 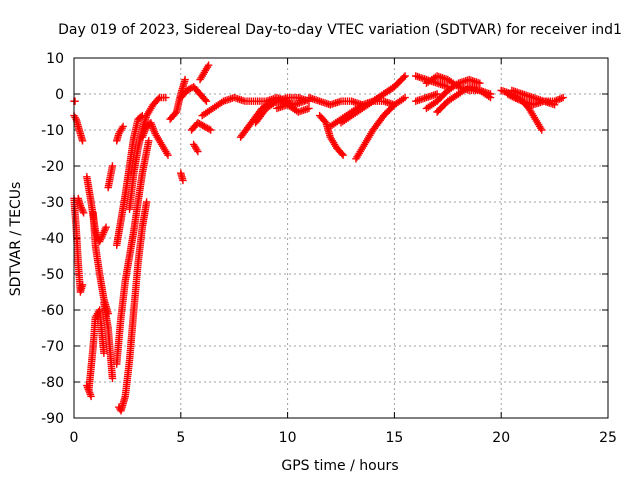 What do you see at coordinates (524, 112) in the screenshot?
I see `series-arc39` at bounding box center [524, 112].